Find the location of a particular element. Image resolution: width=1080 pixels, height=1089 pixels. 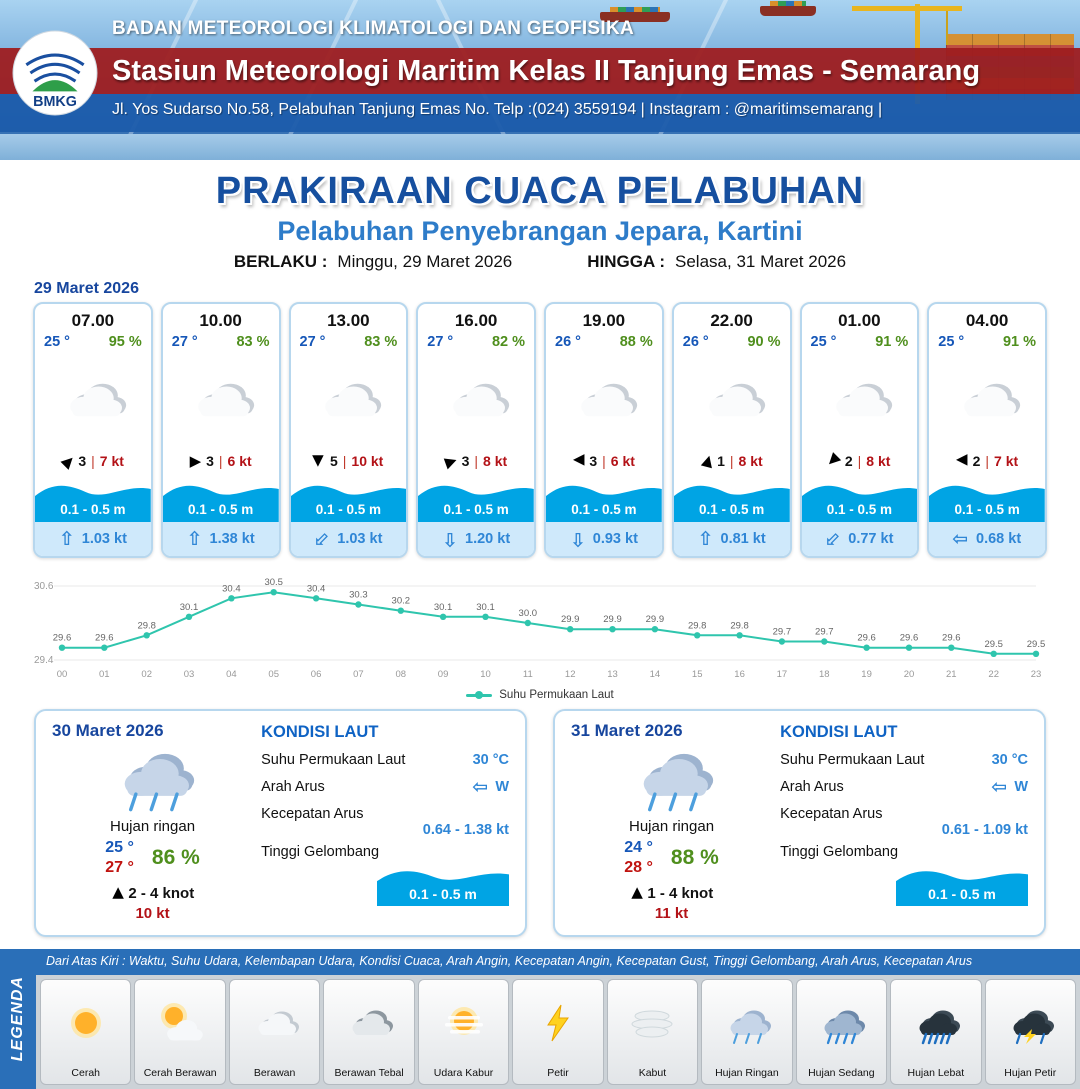

sun-icon is located at coordinates (86, 1024).